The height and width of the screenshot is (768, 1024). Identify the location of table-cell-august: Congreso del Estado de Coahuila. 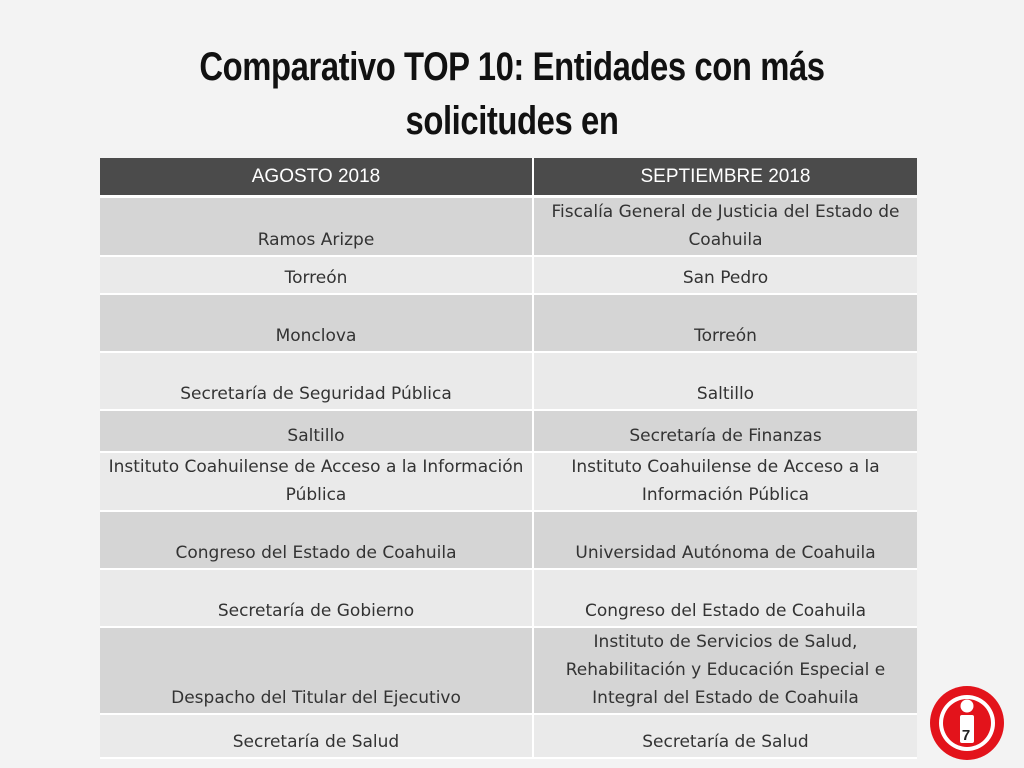
(317, 540).